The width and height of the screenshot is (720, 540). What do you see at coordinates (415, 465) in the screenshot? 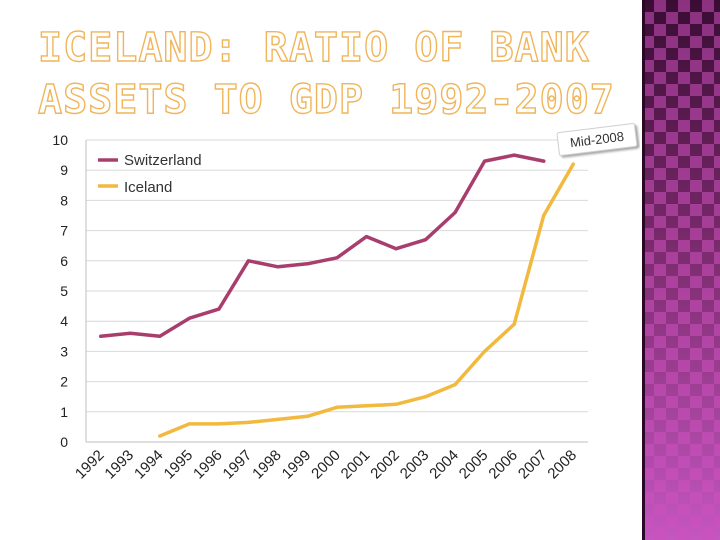
I see `x-tick-label-2003: 2003` at bounding box center [415, 465].